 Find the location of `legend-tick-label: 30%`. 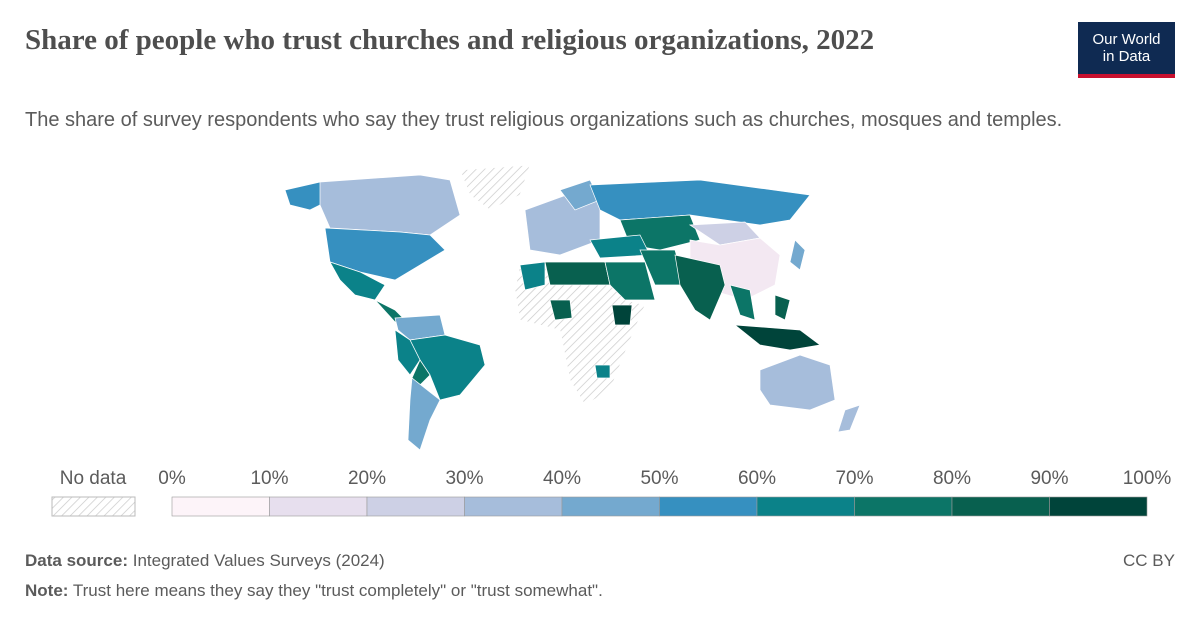

legend-tick-label: 30% is located at coordinates (464, 478).